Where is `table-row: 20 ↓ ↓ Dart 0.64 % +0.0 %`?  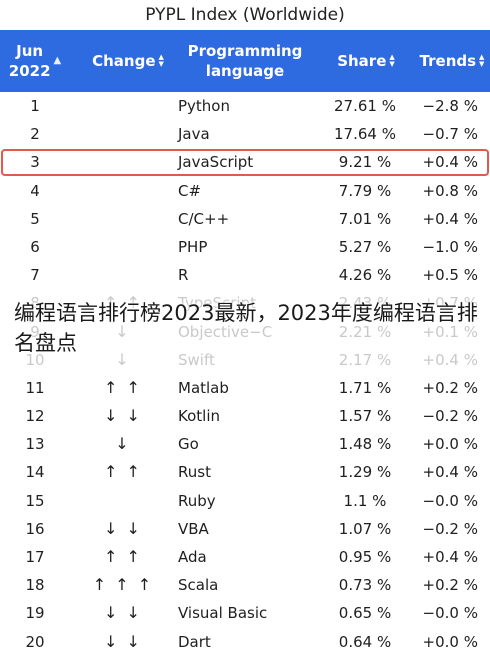 table-row: 20 ↓ ↓ Dart 0.64 % +0.0 % is located at coordinates (245, 642).